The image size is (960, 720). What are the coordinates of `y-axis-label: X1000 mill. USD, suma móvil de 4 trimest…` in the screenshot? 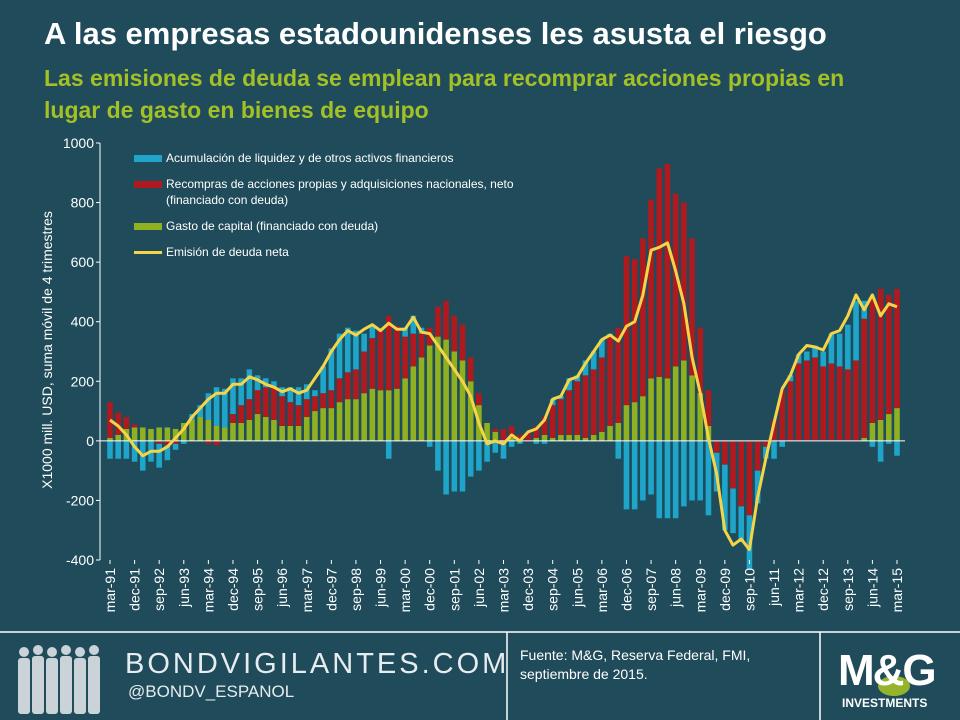 It's located at (47, 350).